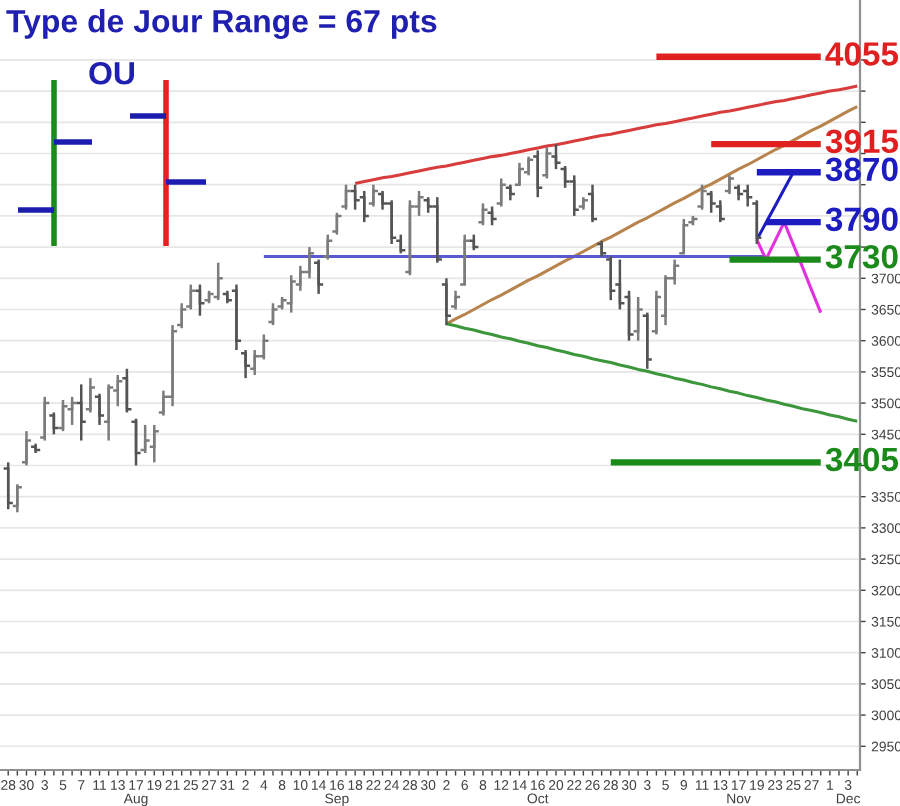 This screenshot has height=806, width=900. What do you see at coordinates (861, 219) in the screenshot?
I see `series-label: 3790` at bounding box center [861, 219].